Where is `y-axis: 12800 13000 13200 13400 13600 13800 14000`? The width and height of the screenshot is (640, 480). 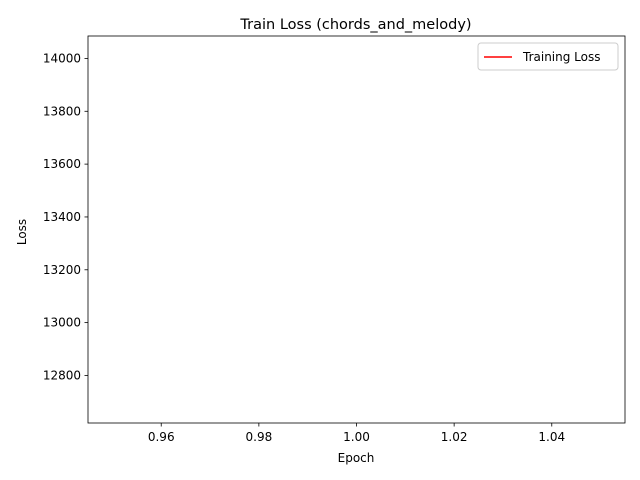
y-axis: 12800 13000 13200 13400 13600 13800 14000 is located at coordinates (65, 216).